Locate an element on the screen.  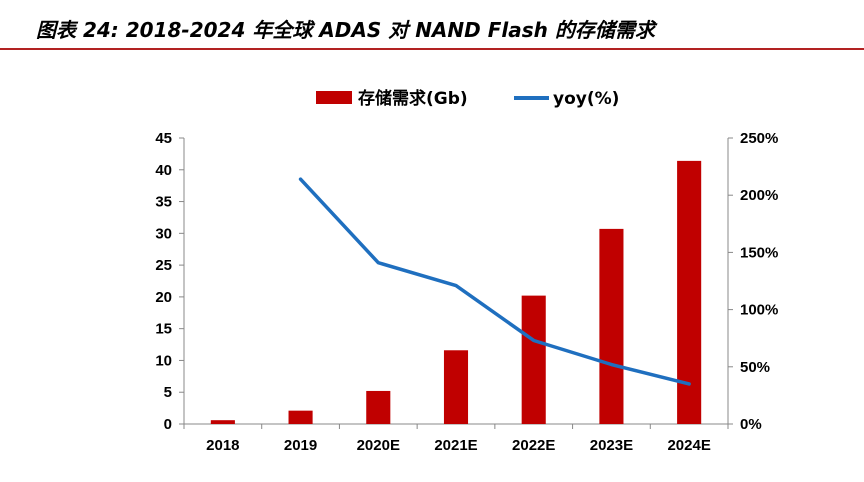
y-left-tick-label: 0 is located at coordinates (168, 424).